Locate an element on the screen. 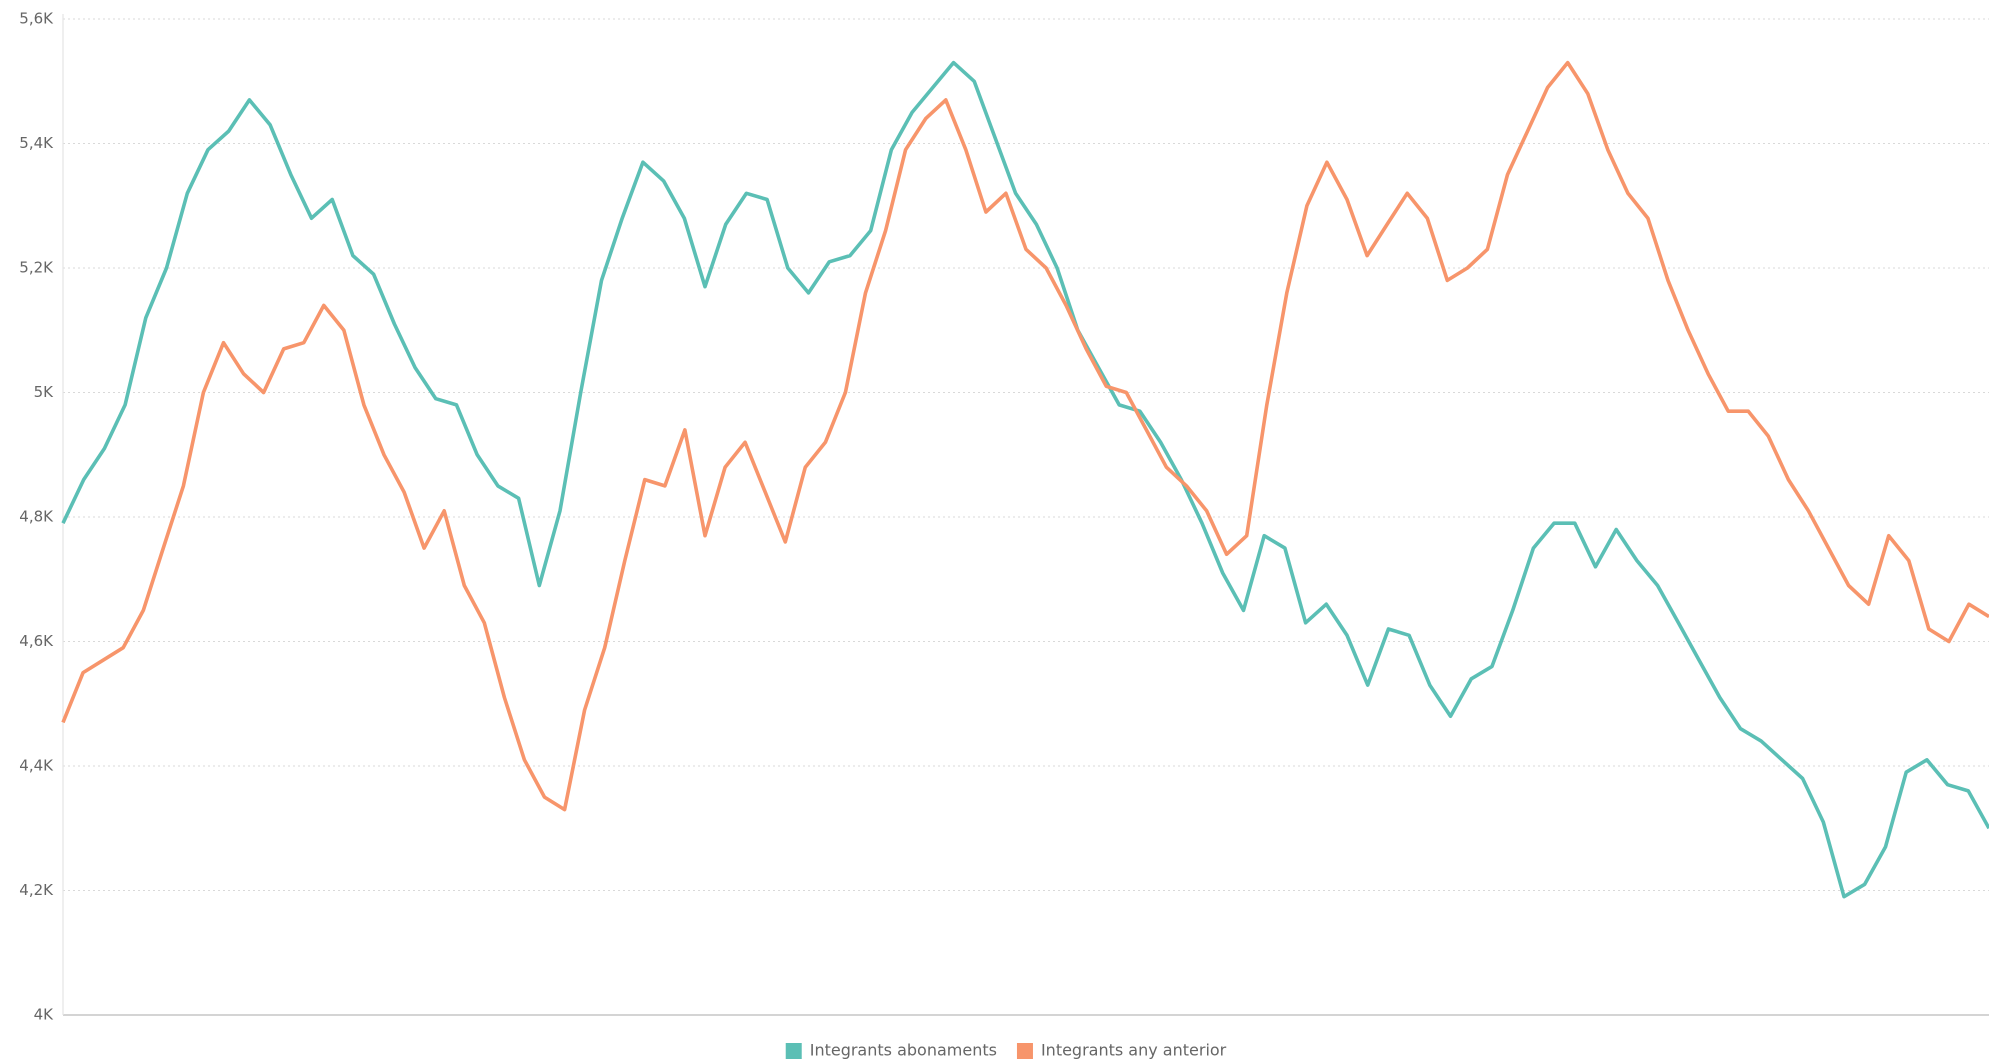  y-tick-label: 4K is located at coordinates (44, 1015).